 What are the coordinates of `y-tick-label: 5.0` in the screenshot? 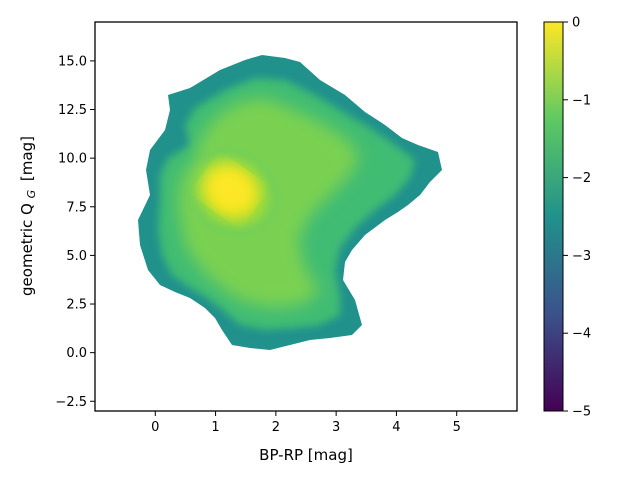 It's located at (76, 256).